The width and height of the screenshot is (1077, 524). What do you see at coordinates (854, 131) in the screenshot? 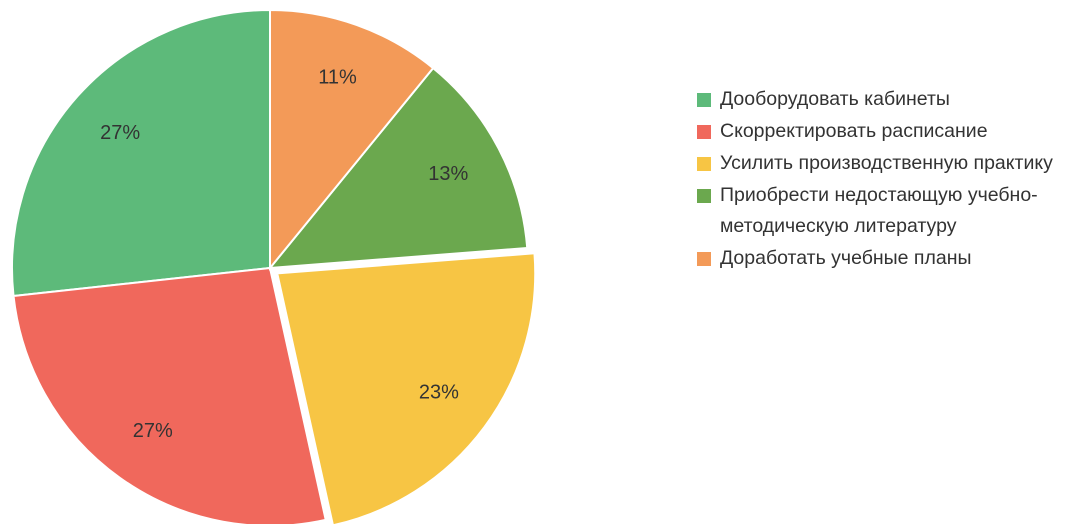
I see `legend-label: Скорректировать расписание` at bounding box center [854, 131].